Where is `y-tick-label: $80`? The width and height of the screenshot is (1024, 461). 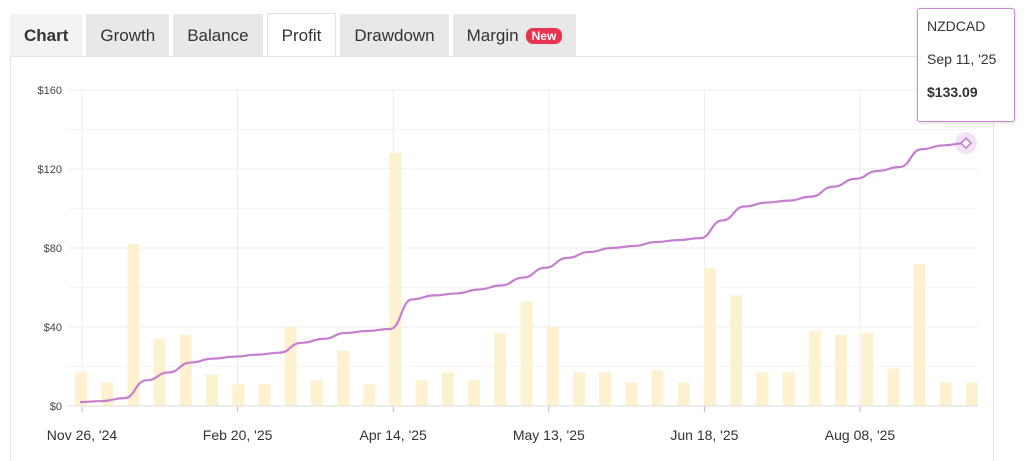 y-tick-label: $80 is located at coordinates (53, 249).